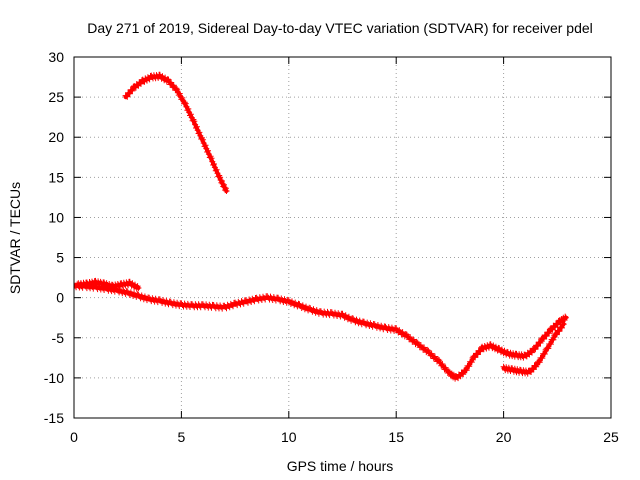 This screenshot has height=480, width=640. Describe the element at coordinates (289, 437) in the screenshot. I see `x-tick-label: 10` at that location.